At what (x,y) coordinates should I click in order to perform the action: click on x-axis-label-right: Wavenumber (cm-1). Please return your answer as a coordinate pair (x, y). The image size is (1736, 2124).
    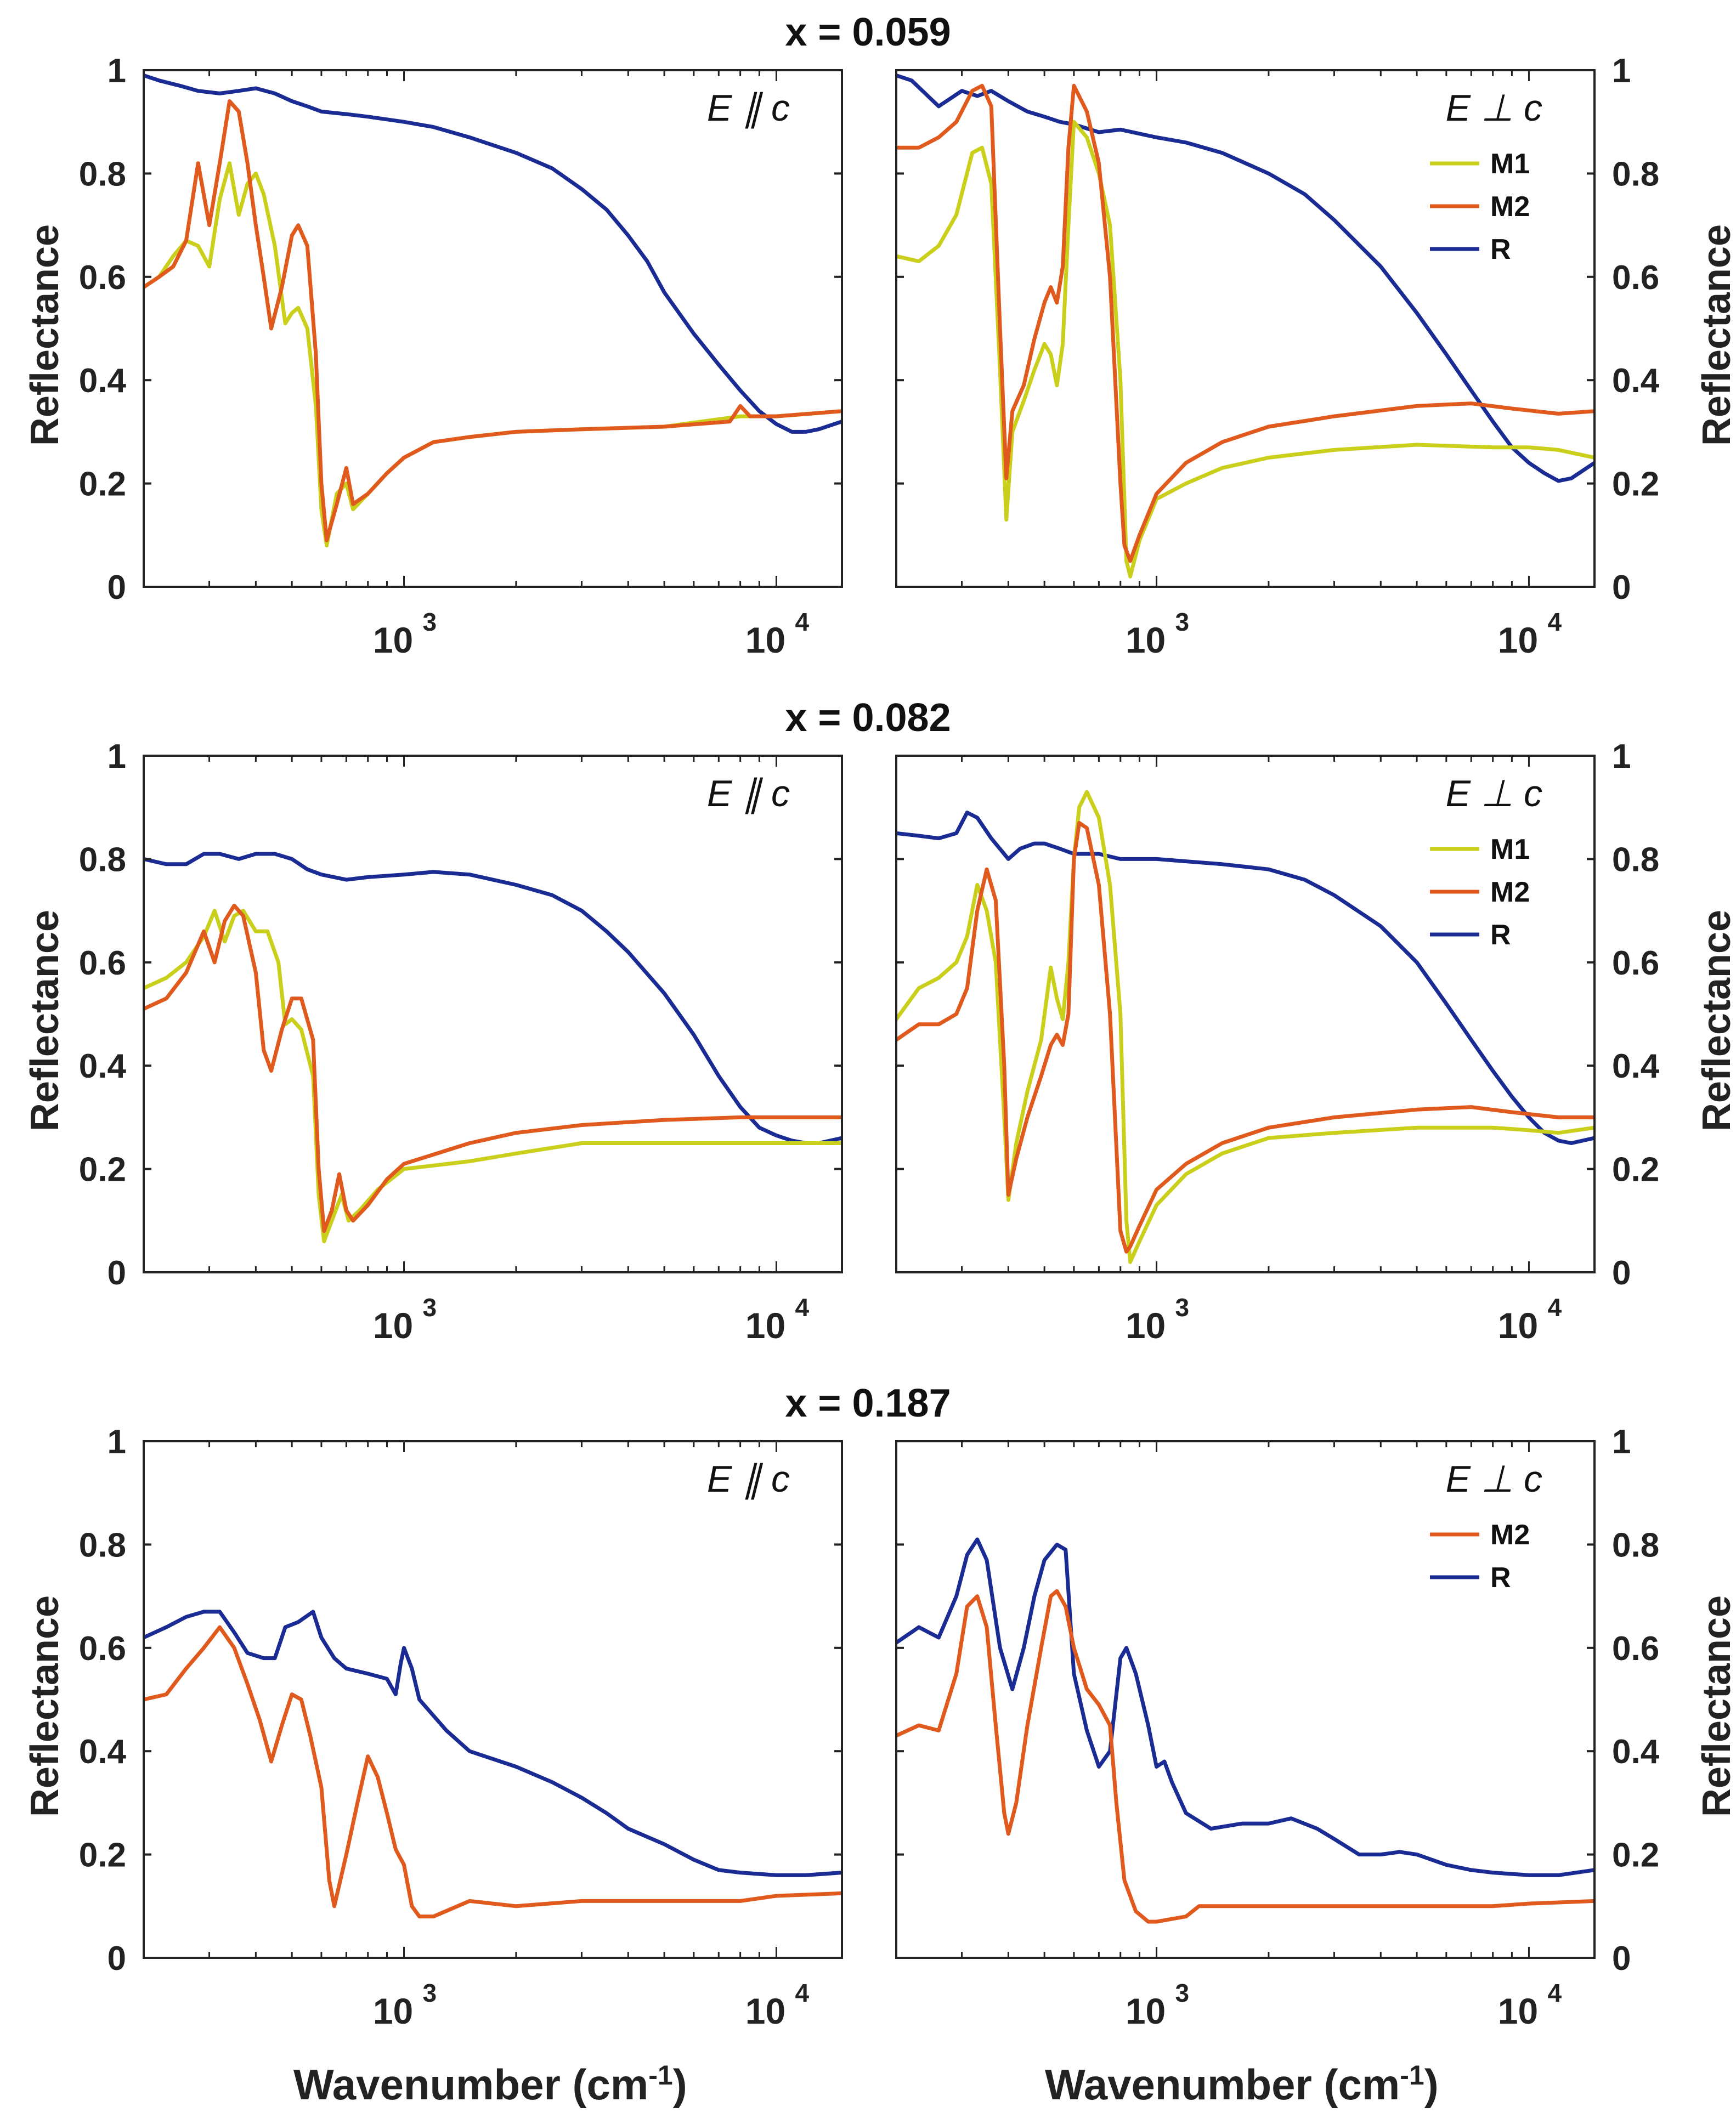
    Looking at the image, I should click on (1242, 2084).